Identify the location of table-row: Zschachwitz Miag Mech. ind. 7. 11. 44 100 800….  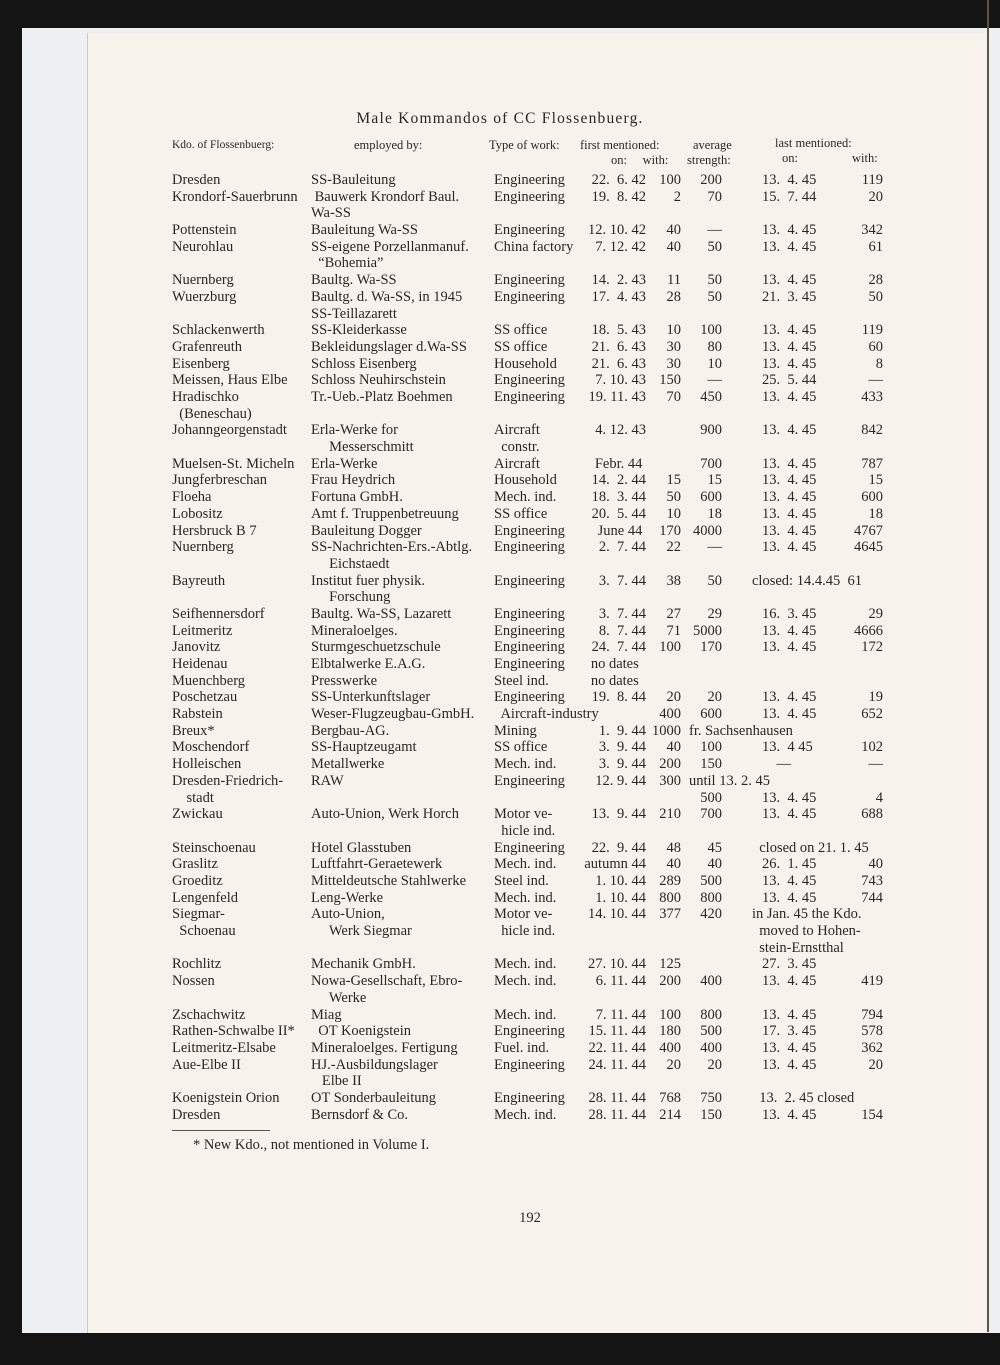
(500, 1015).